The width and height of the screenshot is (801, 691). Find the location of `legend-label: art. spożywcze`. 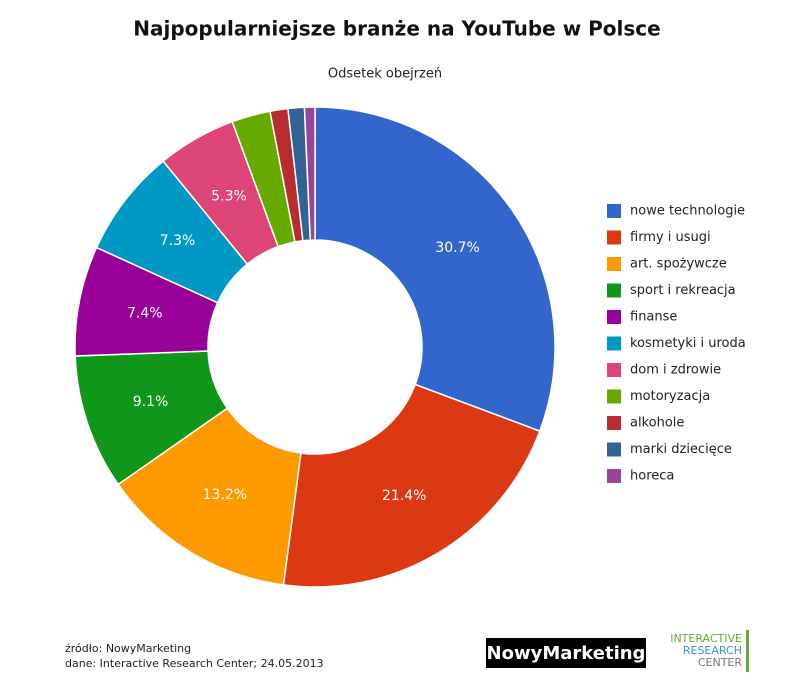

legend-label: art. spożywcze is located at coordinates (678, 264).